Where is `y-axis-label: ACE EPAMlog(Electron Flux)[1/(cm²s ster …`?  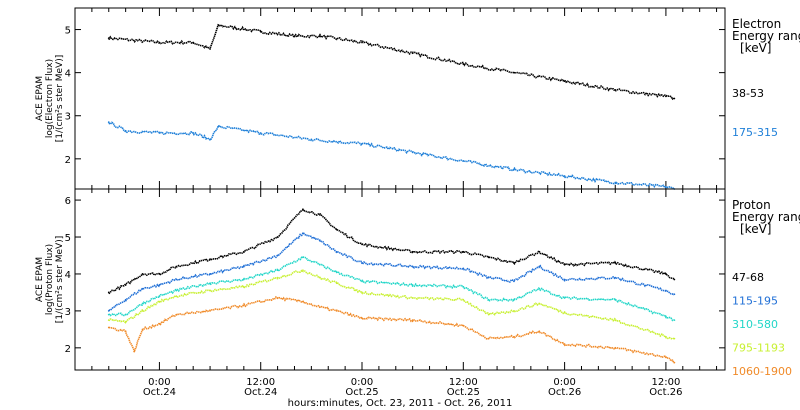
y-axis-label: ACE EPAMlog(Electron Flux)[1/(cm²s ster … is located at coordinates (50, 98).